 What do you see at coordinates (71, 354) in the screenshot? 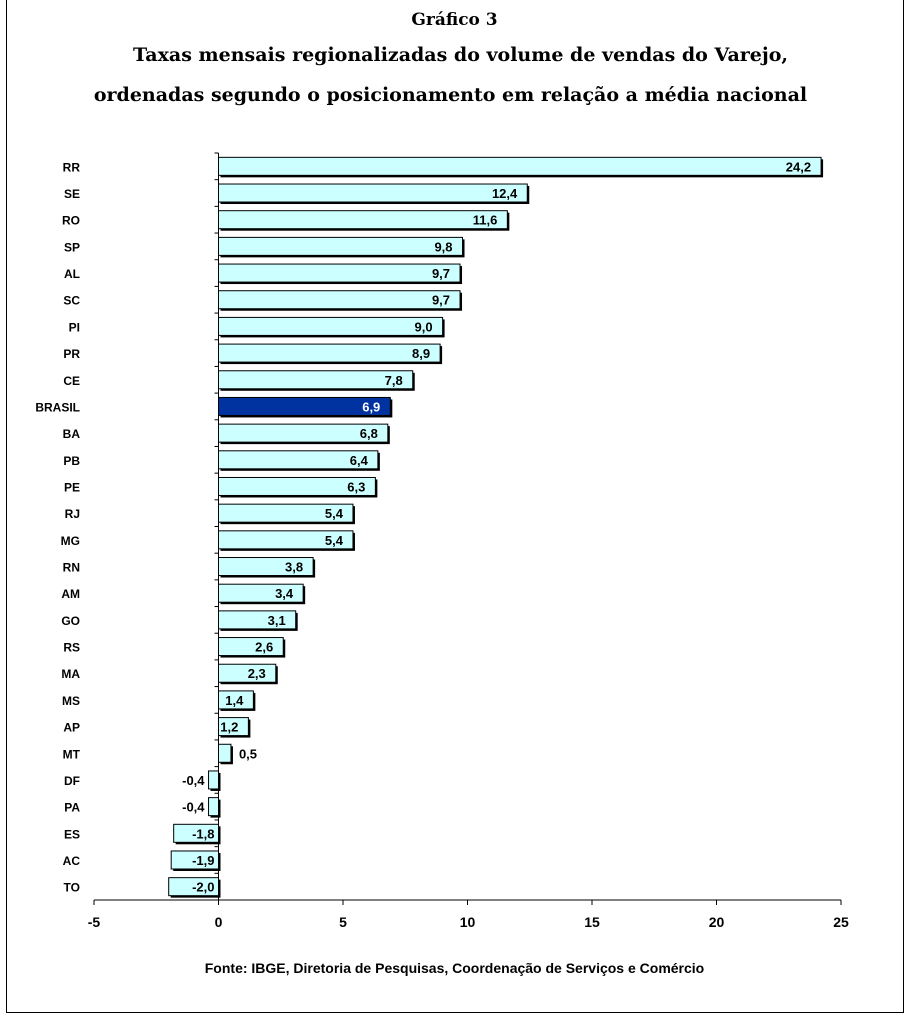
I see `category-label: PR` at bounding box center [71, 354].